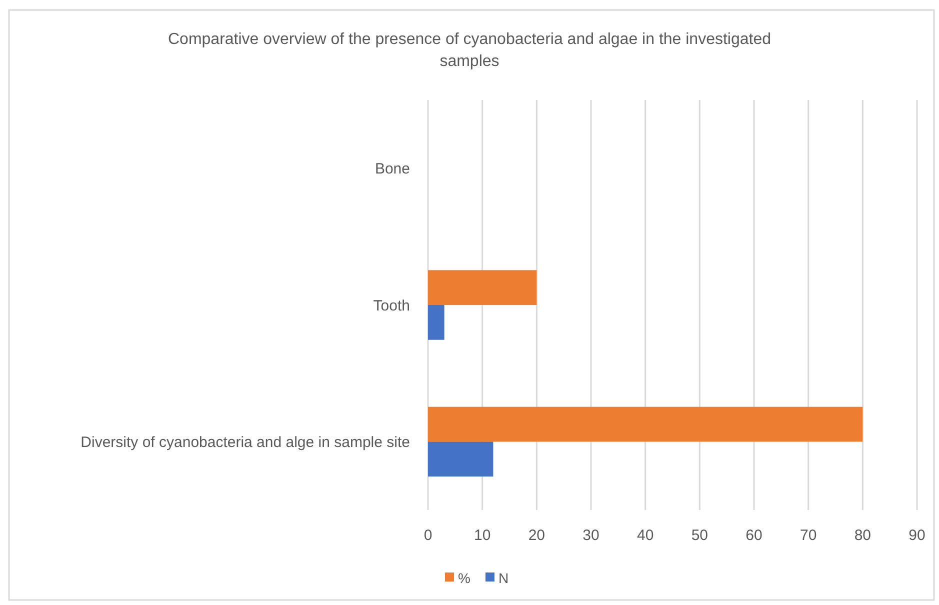 The image size is (939, 605). What do you see at coordinates (645, 535) in the screenshot?
I see `x-tick-label: 40` at bounding box center [645, 535].